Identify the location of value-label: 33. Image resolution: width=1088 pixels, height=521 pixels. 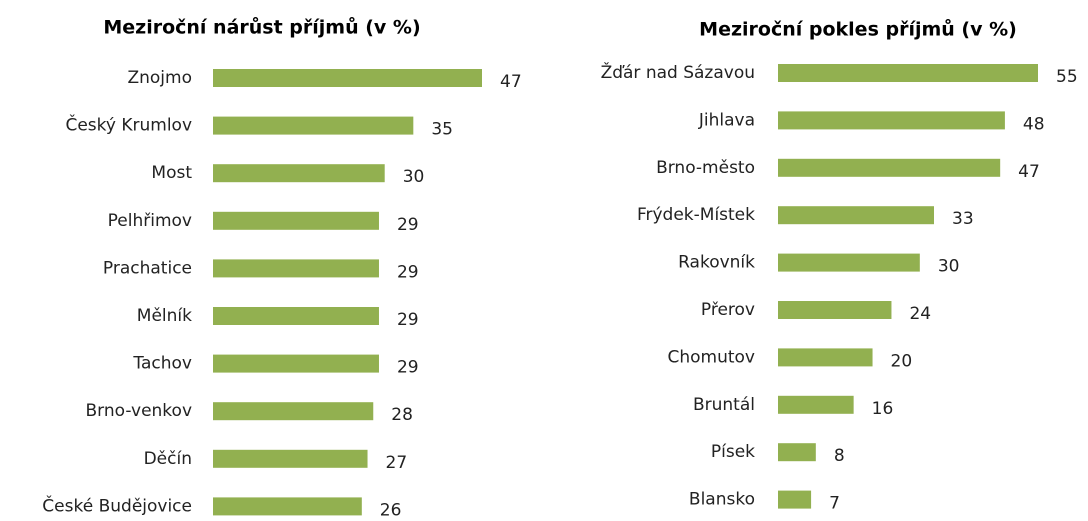
(963, 219).